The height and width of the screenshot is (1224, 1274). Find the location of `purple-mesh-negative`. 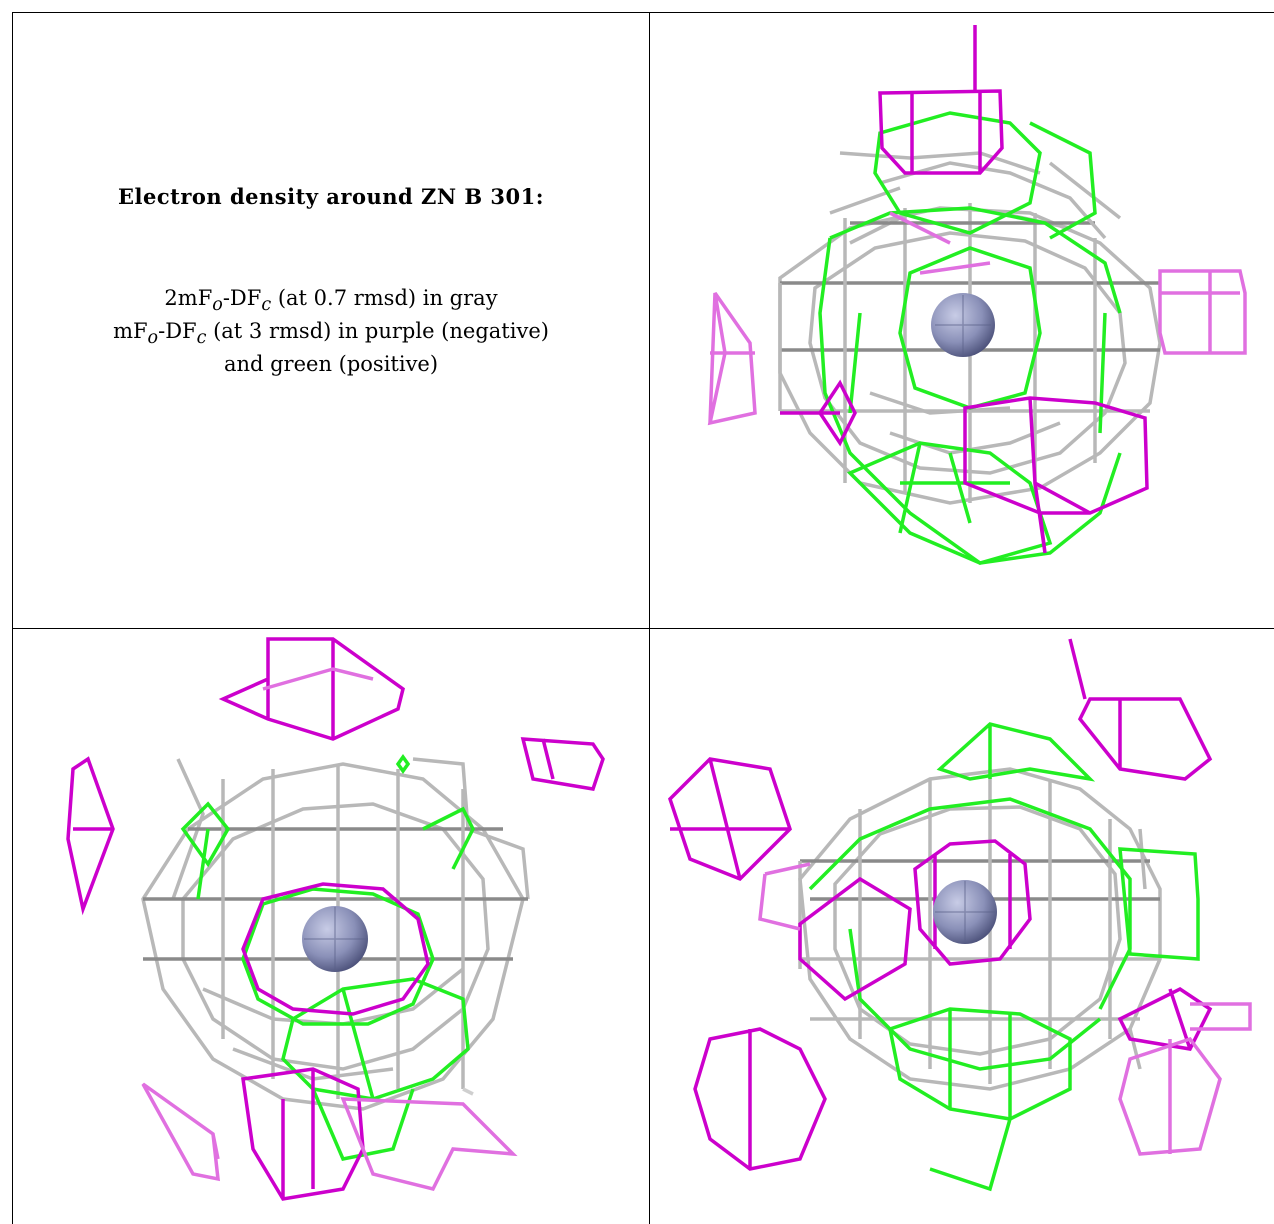

purple-mesh-negative is located at coordinates (964, 289).